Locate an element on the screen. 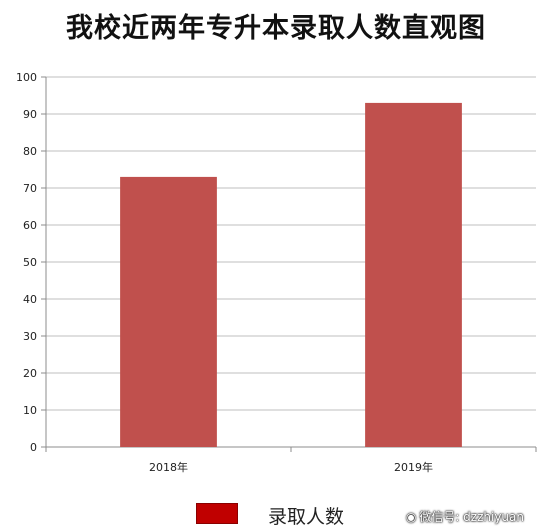 The image size is (552, 530). watermark-text: 微信号: dzzhiyuan is located at coordinates (471, 517).